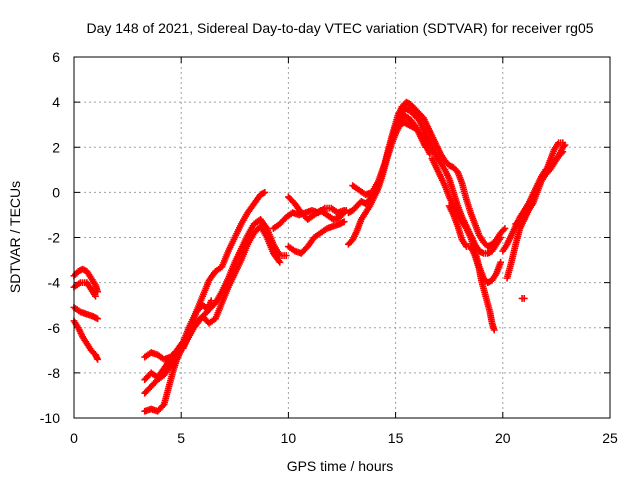 The height and width of the screenshot is (480, 640). I want to click on x-tick-label: 10, so click(289, 438).